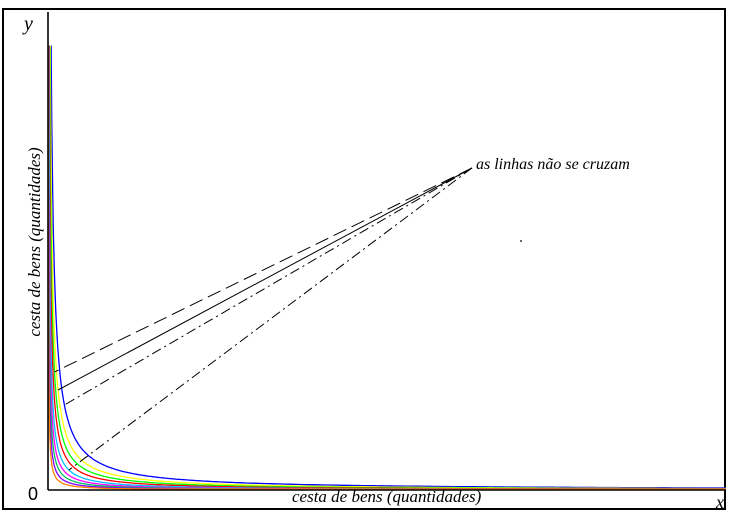 The image size is (729, 513). I want to click on y-axis-title: cesta de bens (quantidades), so click(34, 242).